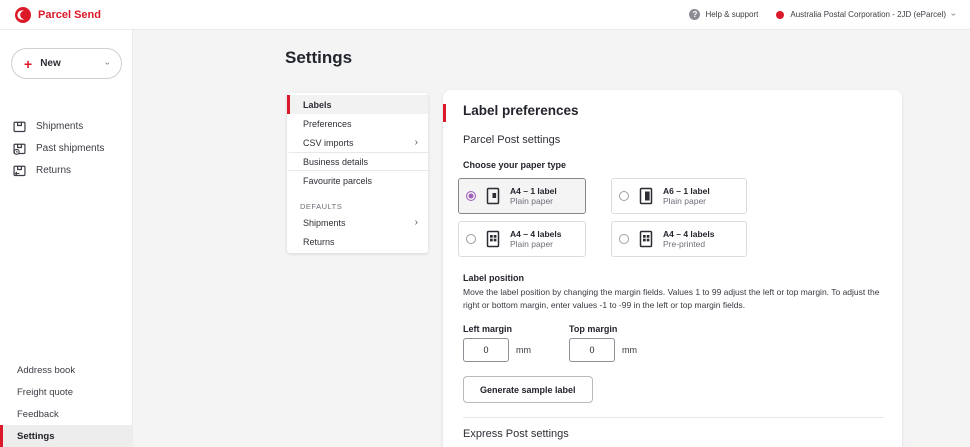 Image resolution: width=970 pixels, height=447 pixels. What do you see at coordinates (629, 350) in the screenshot?
I see `top-margin-unit: mm` at bounding box center [629, 350].